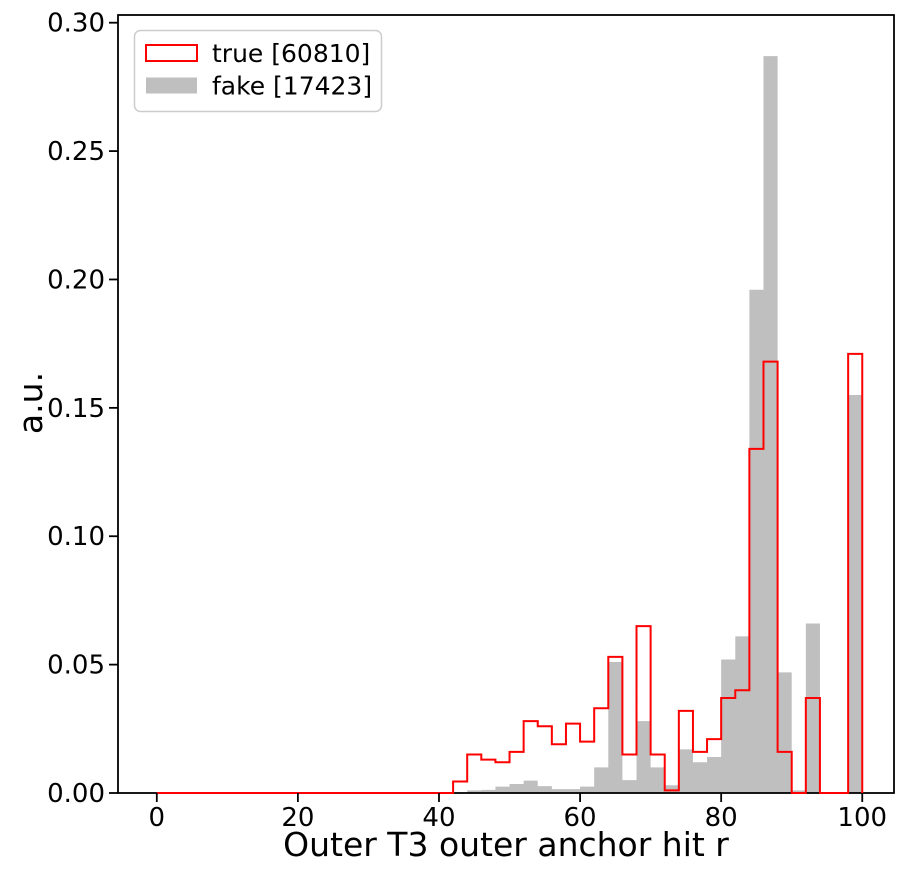  What do you see at coordinates (76, 152) in the screenshot?
I see `y-tick-label: 0.25` at bounding box center [76, 152].